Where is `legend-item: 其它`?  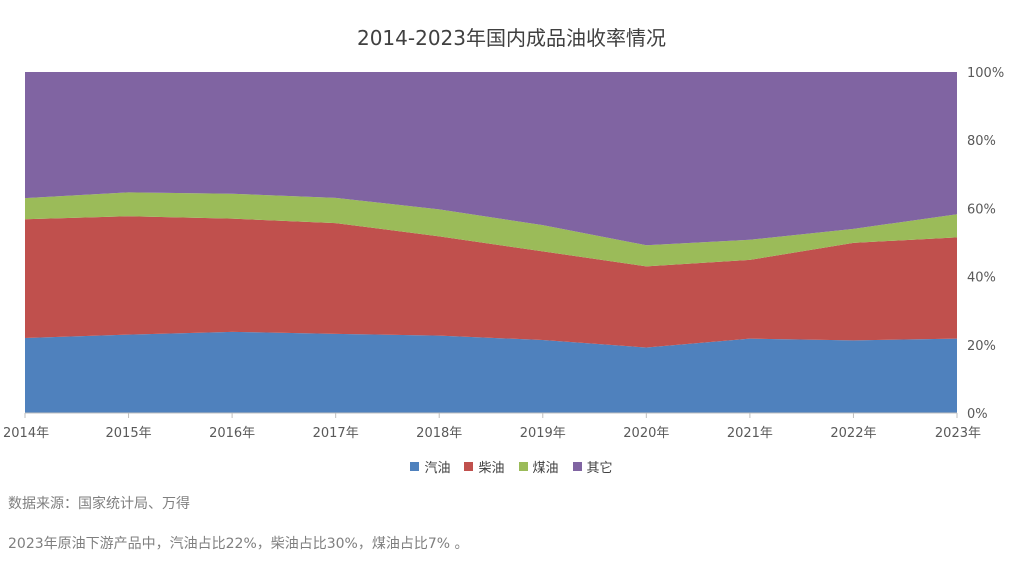
legend-item: 其它 is located at coordinates (592, 466).